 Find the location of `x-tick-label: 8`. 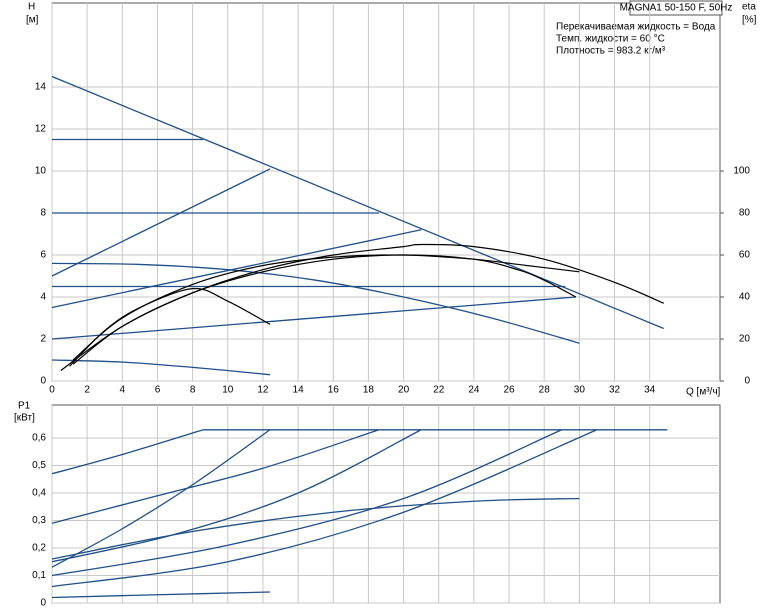

x-tick-label: 8 is located at coordinates (193, 390).